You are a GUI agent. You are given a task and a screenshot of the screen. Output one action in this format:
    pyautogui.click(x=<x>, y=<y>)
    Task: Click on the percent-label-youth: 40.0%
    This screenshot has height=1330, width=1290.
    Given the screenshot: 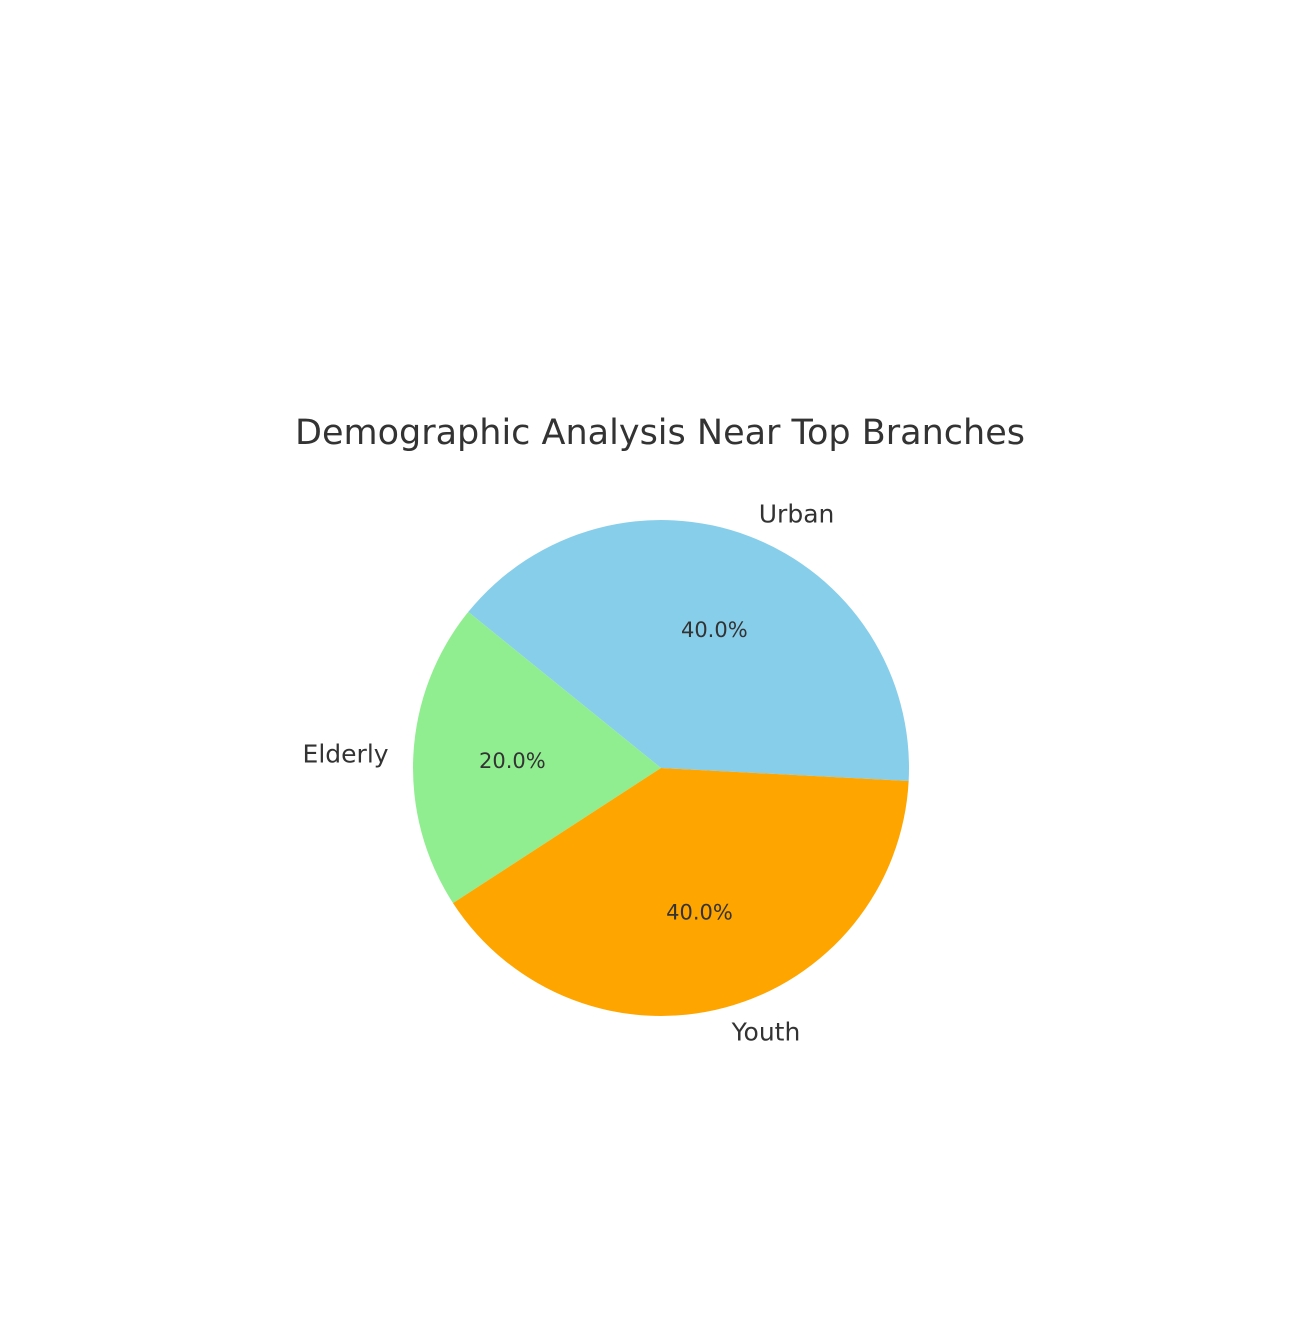 What is the action you would take?
    pyautogui.click(x=699, y=913)
    